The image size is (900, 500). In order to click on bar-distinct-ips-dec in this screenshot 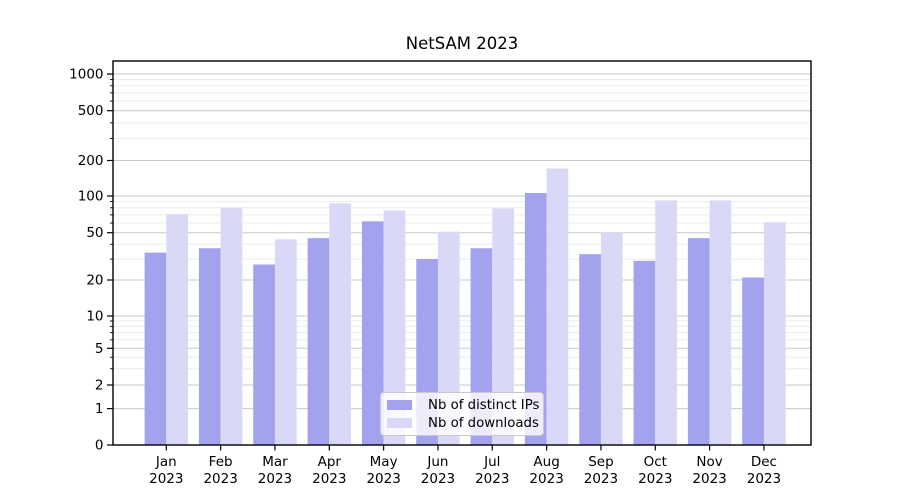, I will do `click(753, 361)`.